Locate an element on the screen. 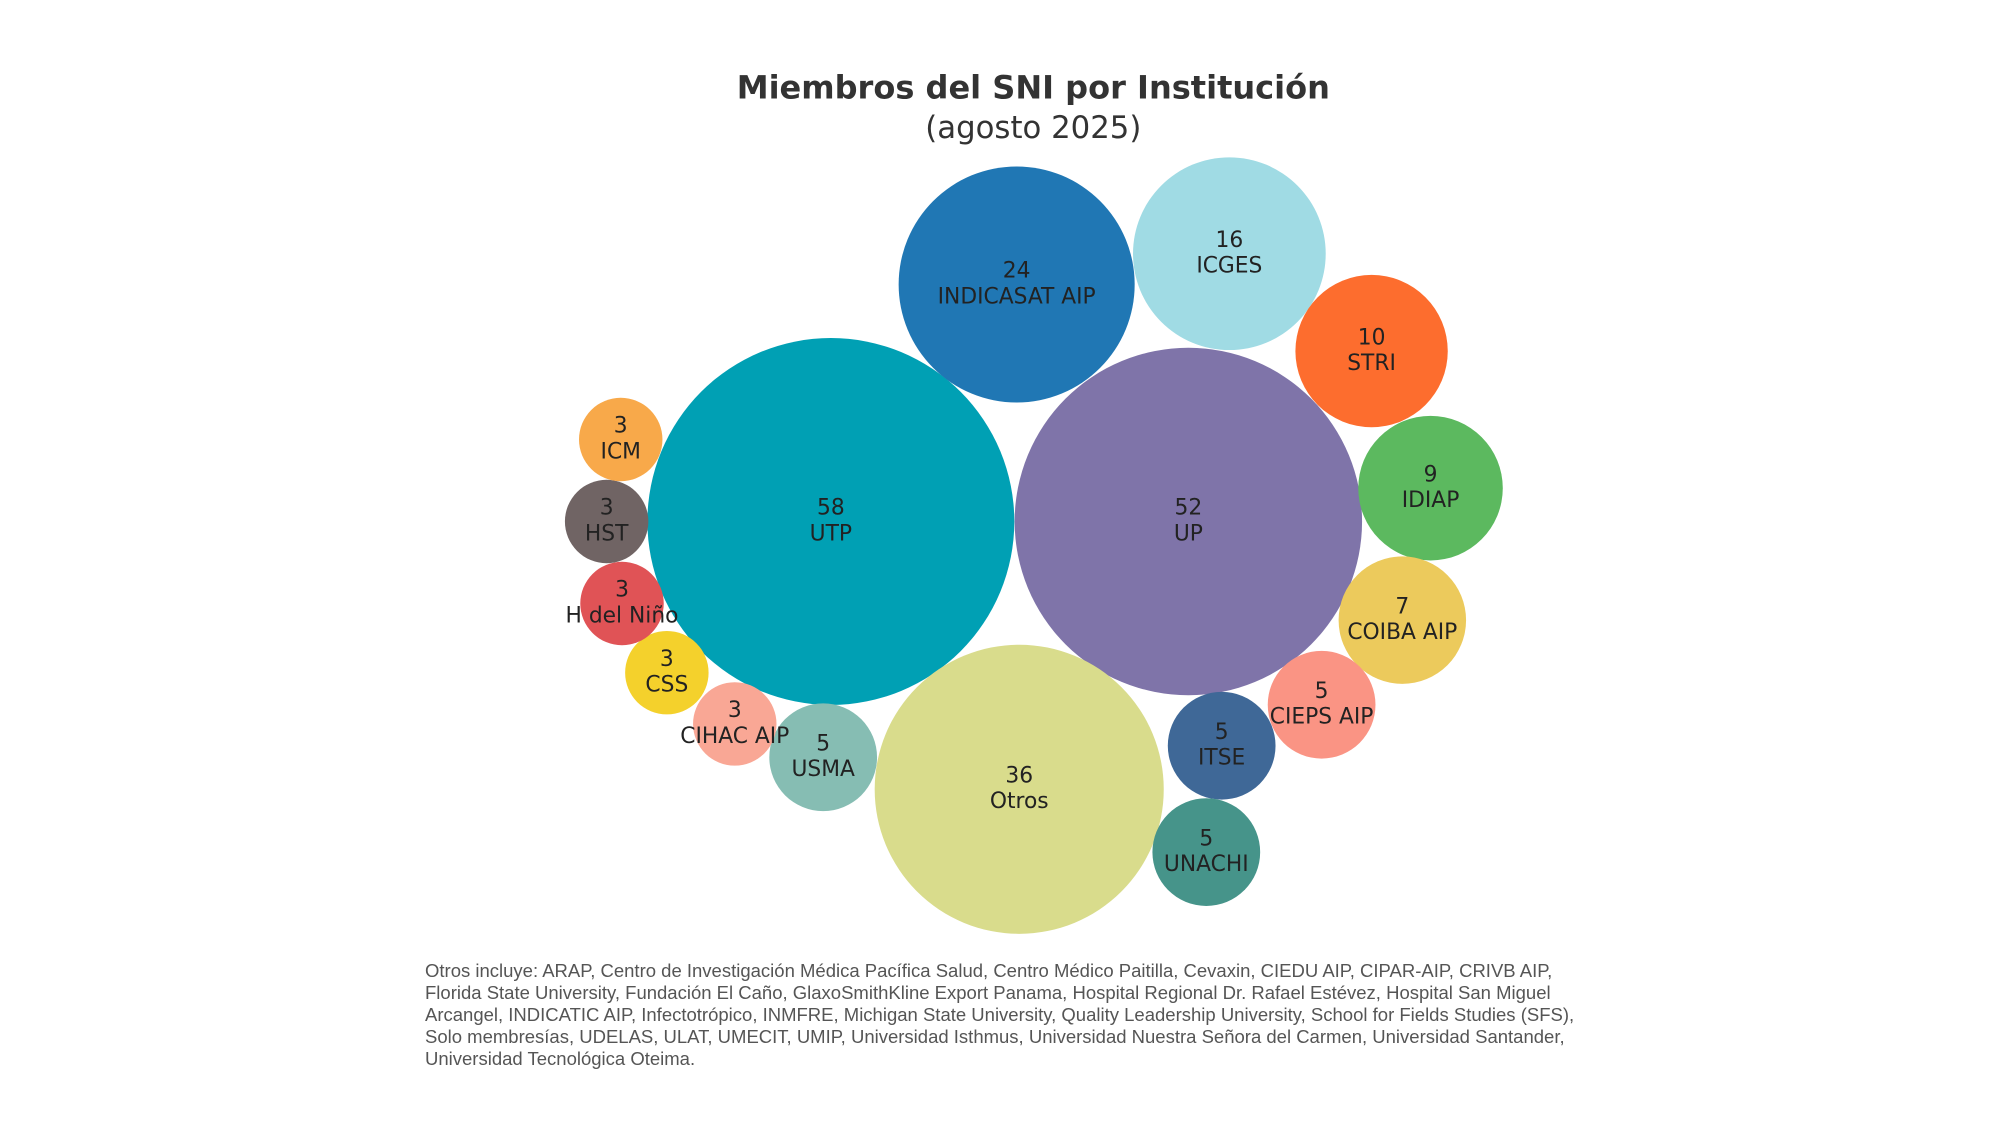 The width and height of the screenshot is (2000, 1125). bubble-category-label: ICM is located at coordinates (621, 451).